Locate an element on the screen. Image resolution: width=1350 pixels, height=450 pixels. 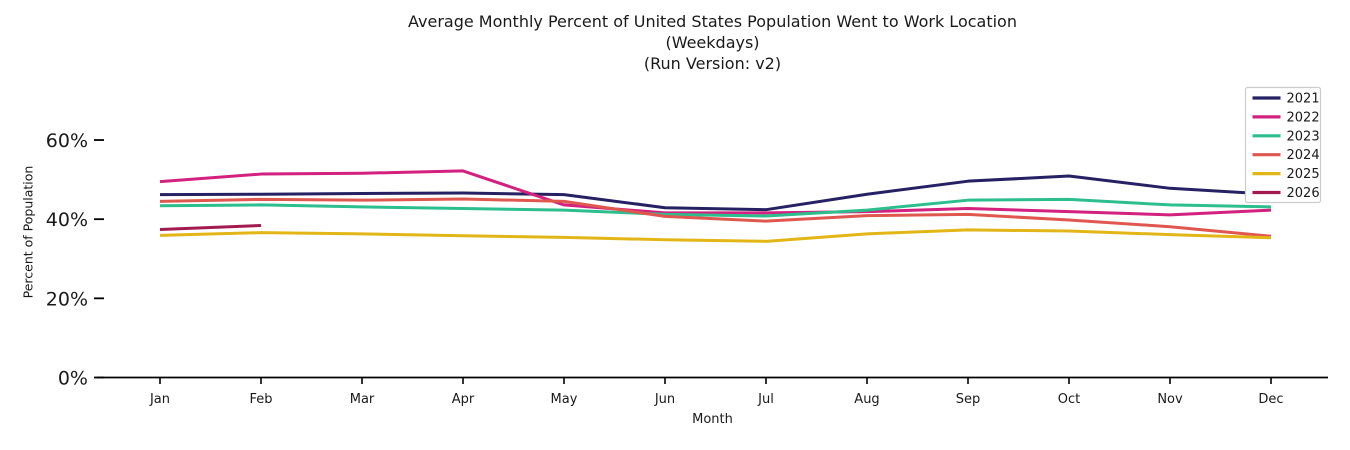
y-tick-label-20: 20% is located at coordinates (67, 299).